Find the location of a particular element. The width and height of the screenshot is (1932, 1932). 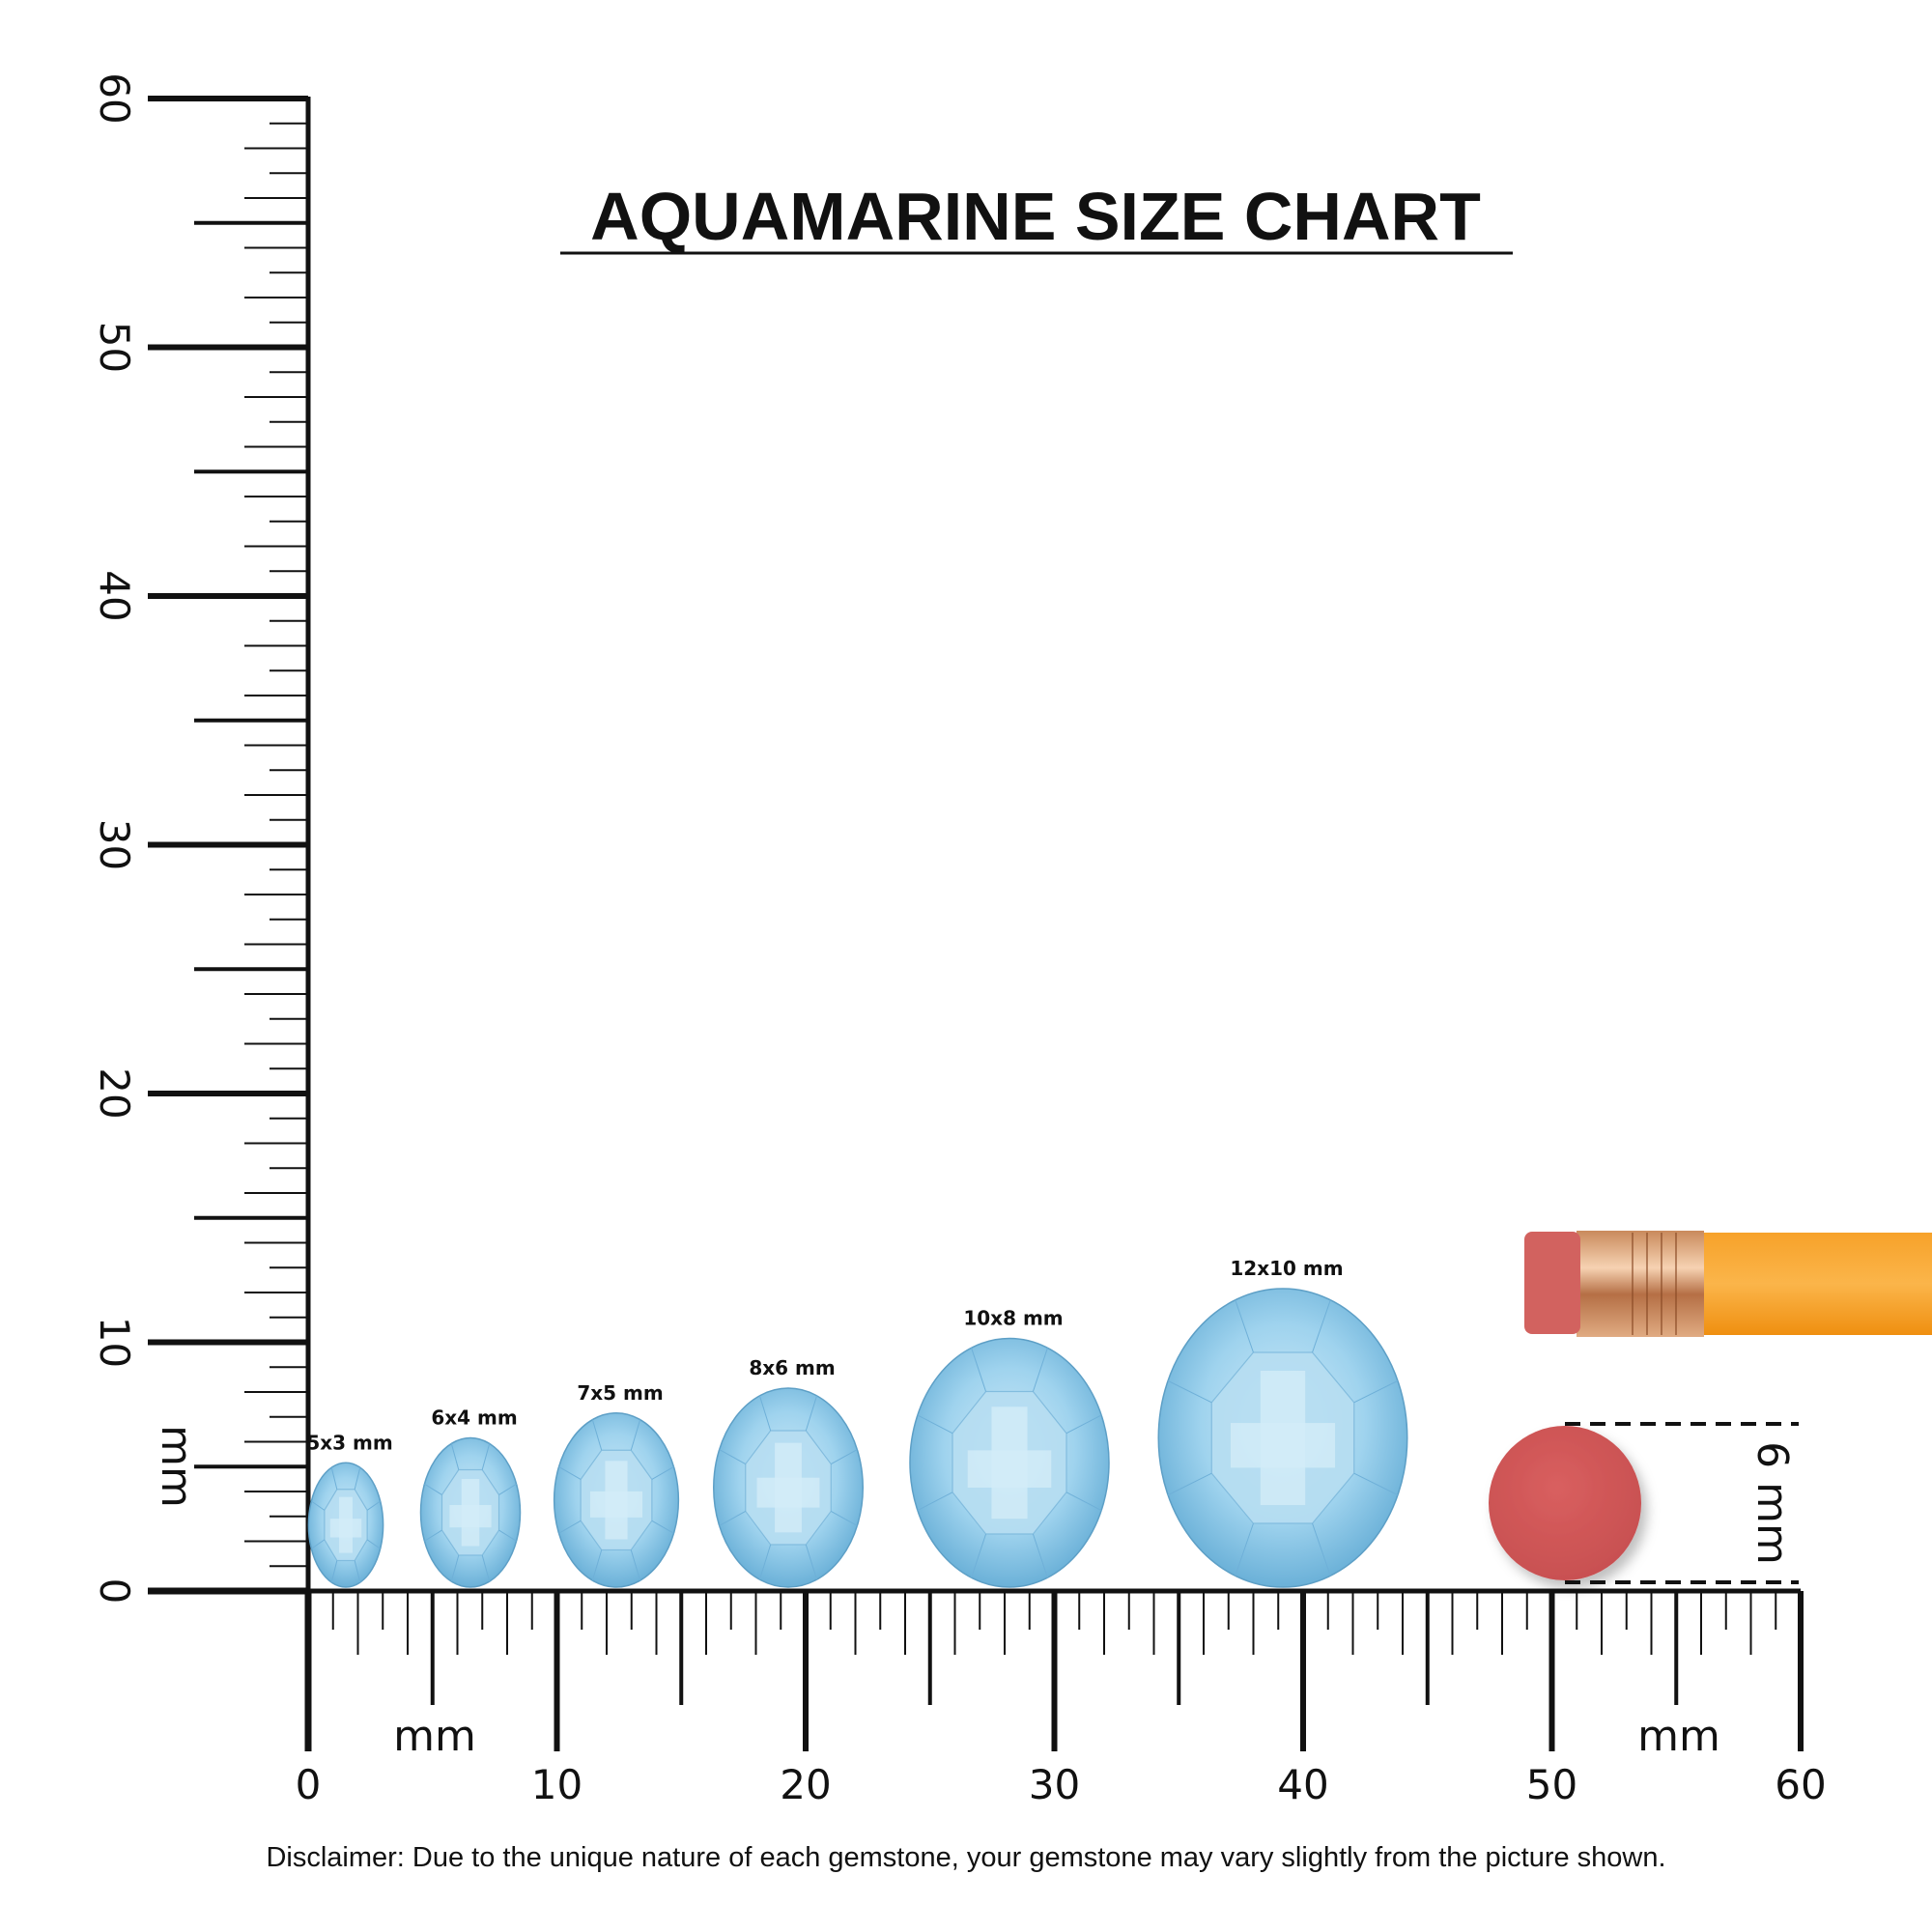

horizontal-unit-label-left: mm is located at coordinates (434, 1736).